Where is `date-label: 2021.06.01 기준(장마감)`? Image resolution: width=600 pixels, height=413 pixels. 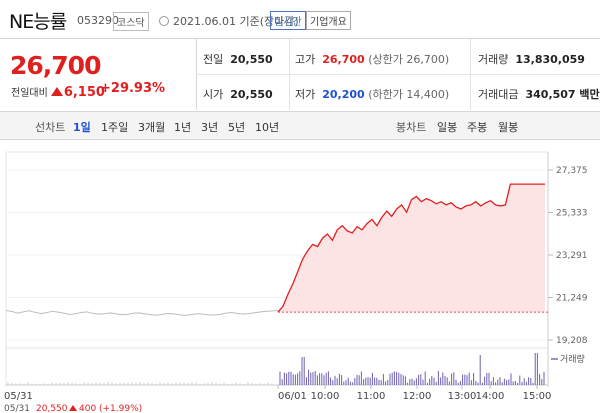 date-label: 2021.06.01 기준(장마감) is located at coordinates (229, 21).